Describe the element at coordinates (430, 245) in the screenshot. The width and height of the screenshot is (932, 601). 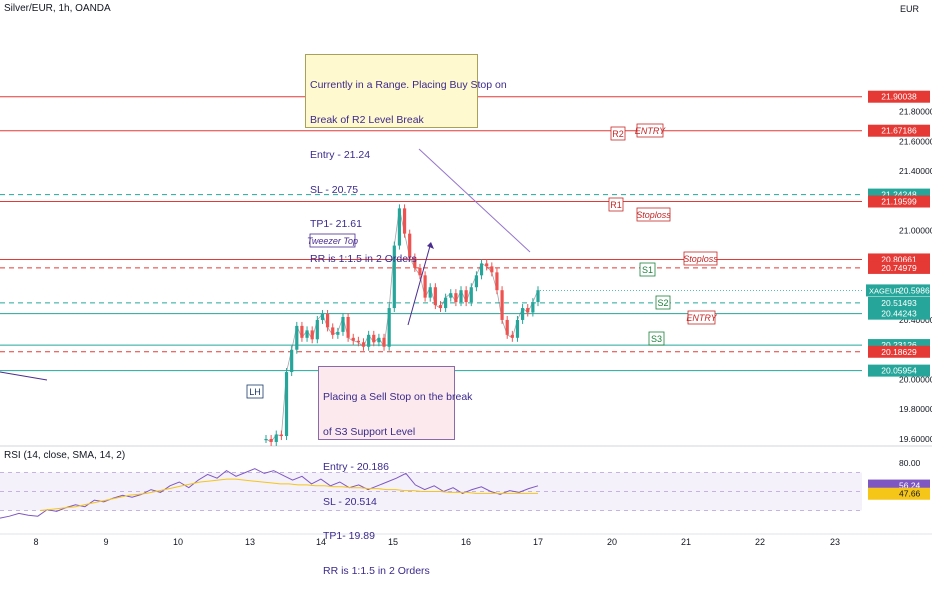
I see `tweezer-arrow-head` at that location.